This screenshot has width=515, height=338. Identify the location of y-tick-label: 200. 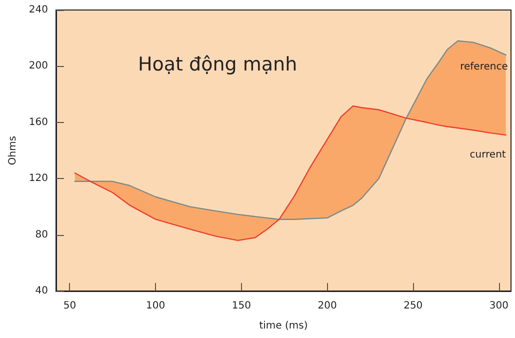
(38, 66).